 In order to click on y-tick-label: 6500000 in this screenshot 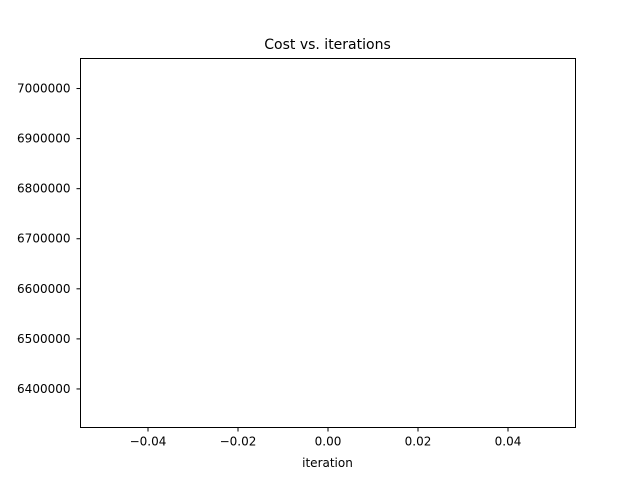, I will do `click(43, 339)`.